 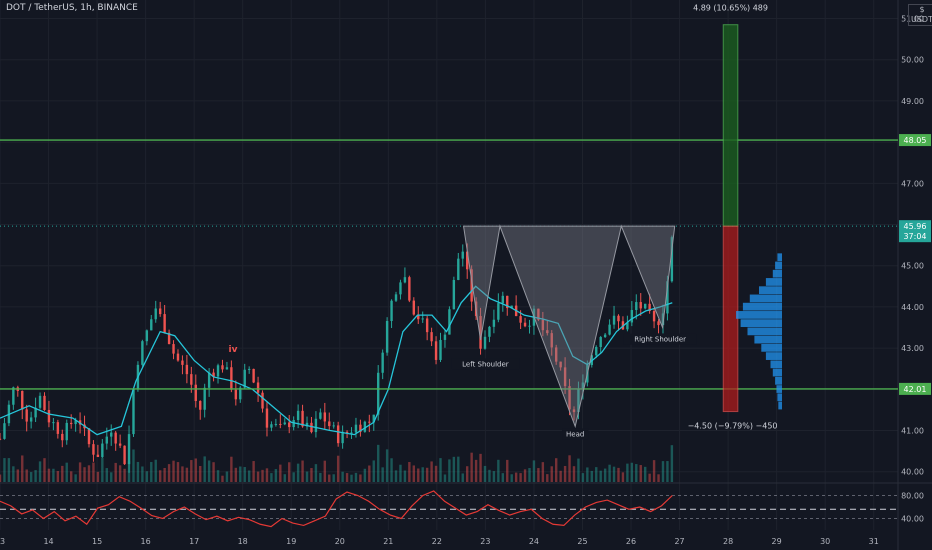 What do you see at coordinates (340, 541) in the screenshot?
I see `x-tick-label: 20` at bounding box center [340, 541].